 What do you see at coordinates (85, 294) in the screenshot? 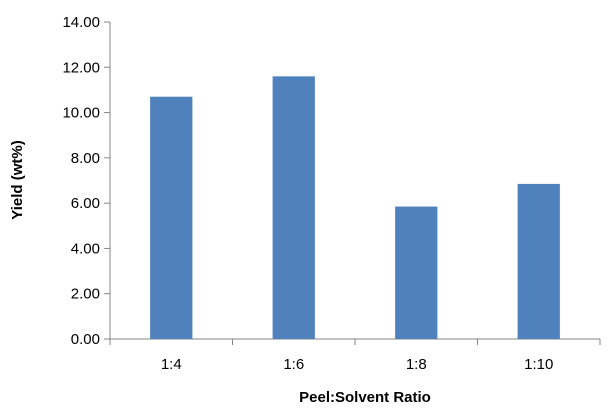
I see `y-tick-label: 2.00` at bounding box center [85, 294].